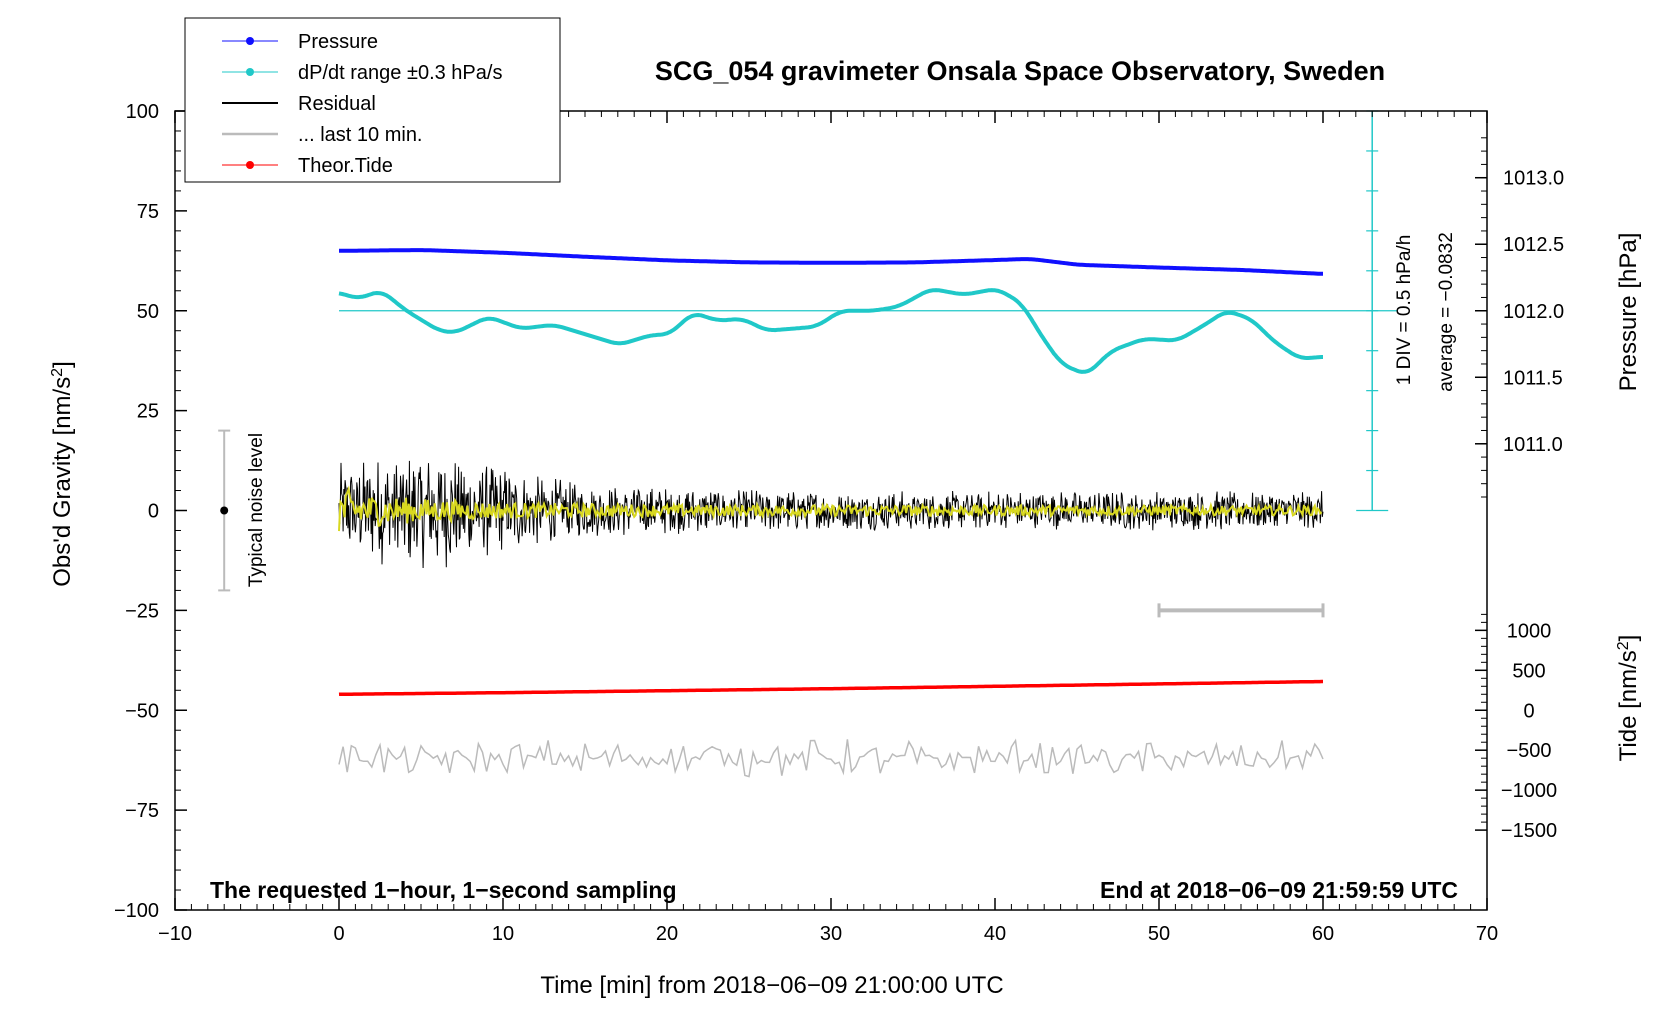  What do you see at coordinates (831, 934) in the screenshot?
I see `x-tick-label: 30` at bounding box center [831, 934].